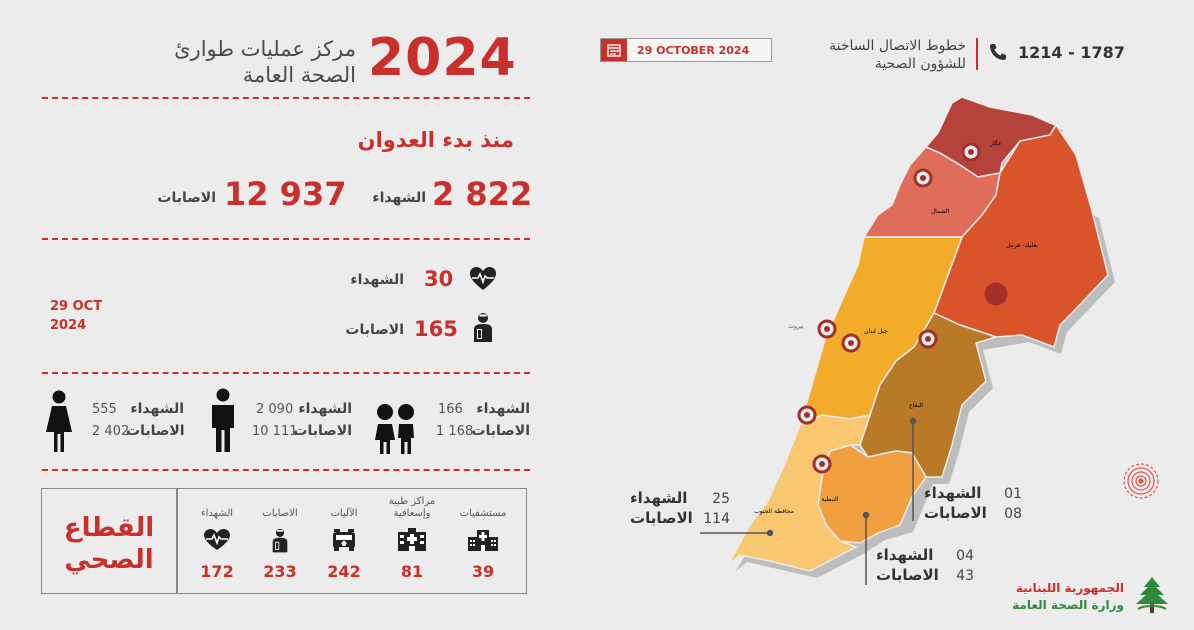  What do you see at coordinates (483, 542) in the screenshot?
I see `hospital-icon` at bounding box center [483, 542].